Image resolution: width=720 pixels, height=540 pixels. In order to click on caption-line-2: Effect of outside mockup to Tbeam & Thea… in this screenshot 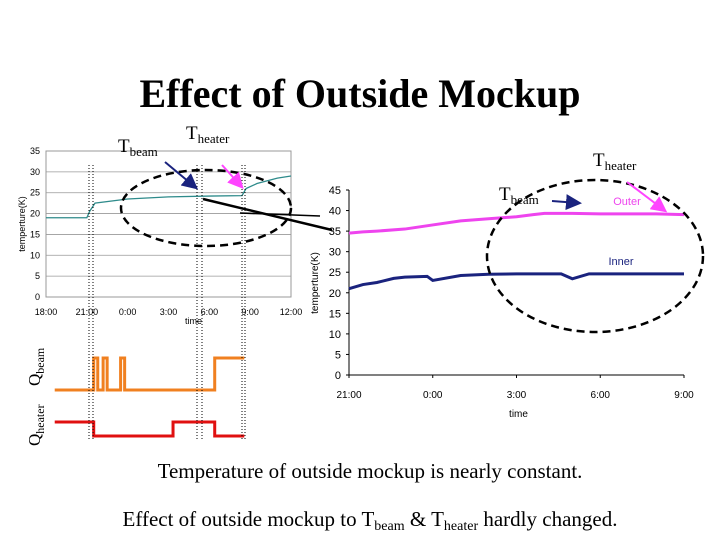, I will do `click(370, 520)`.